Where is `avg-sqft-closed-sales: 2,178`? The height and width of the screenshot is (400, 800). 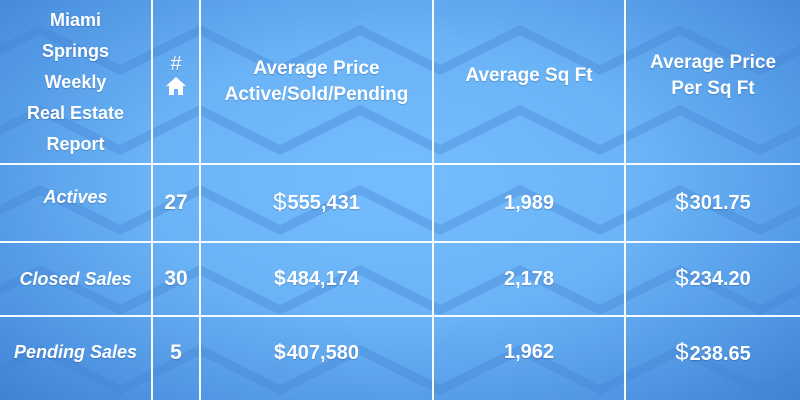 avg-sqft-closed-sales: 2,178 is located at coordinates (530, 280).